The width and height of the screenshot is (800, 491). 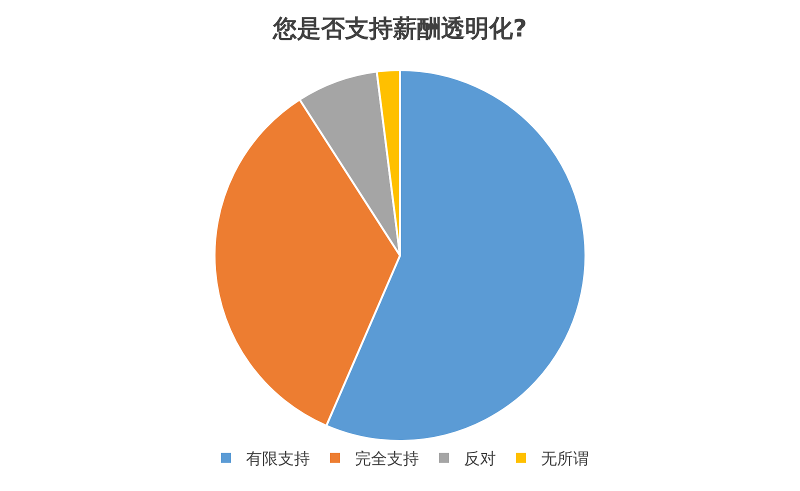 What do you see at coordinates (565, 458) in the screenshot?
I see `legend-label: 无所谓` at bounding box center [565, 458].